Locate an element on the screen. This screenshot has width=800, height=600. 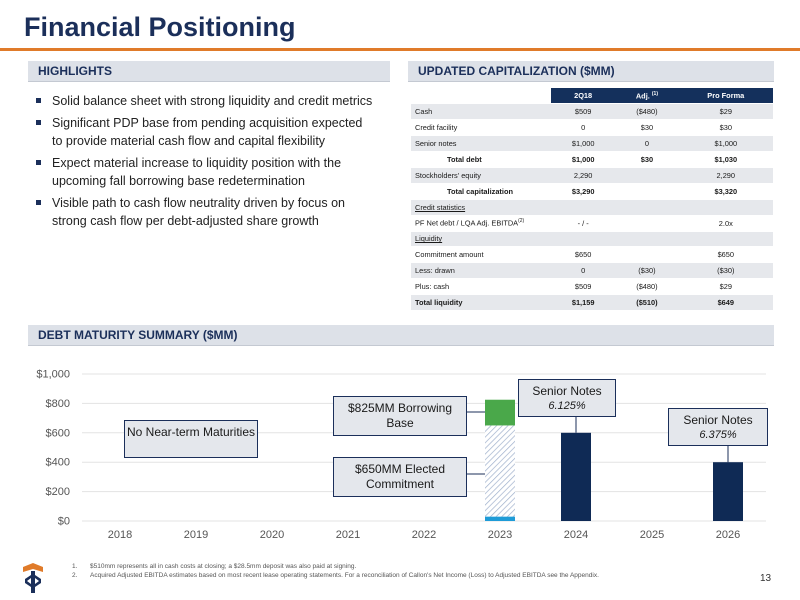
table-row: Commitment amount $650 $650 is located at coordinates (592, 255).